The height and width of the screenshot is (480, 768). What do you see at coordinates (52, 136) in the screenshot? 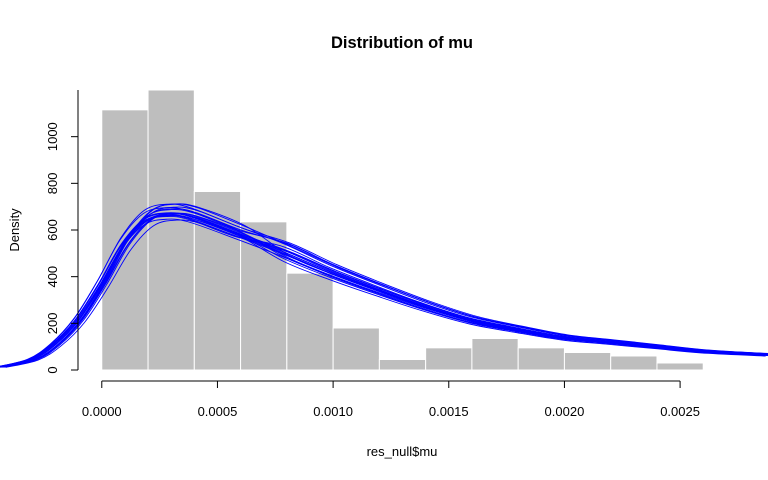
I see `y-tick-label: 1000` at bounding box center [52, 136].